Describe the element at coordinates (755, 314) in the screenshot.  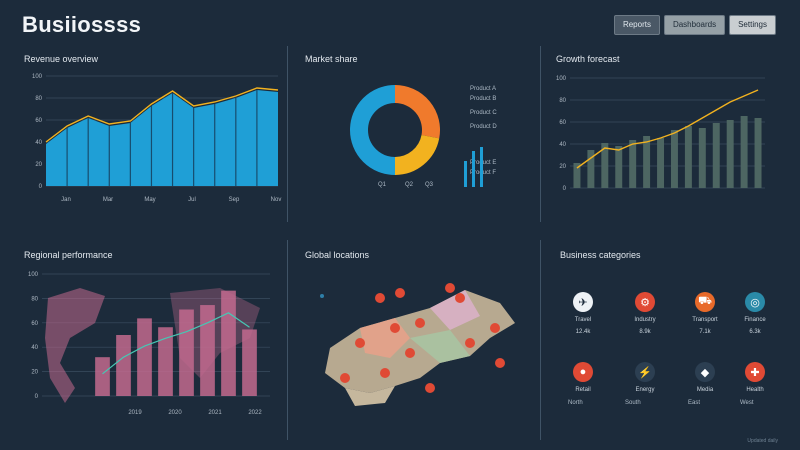
I see `category-item: ◎ Finance 6.3k` at that location.